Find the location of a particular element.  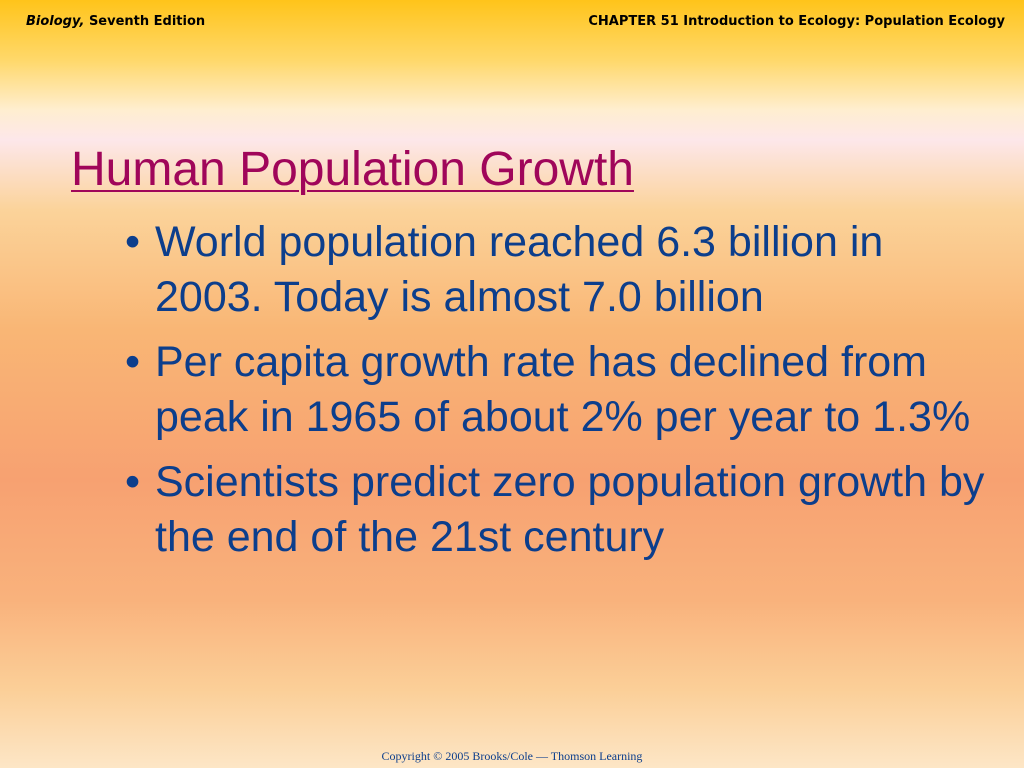

book-title: Biology, is located at coordinates (55, 21).